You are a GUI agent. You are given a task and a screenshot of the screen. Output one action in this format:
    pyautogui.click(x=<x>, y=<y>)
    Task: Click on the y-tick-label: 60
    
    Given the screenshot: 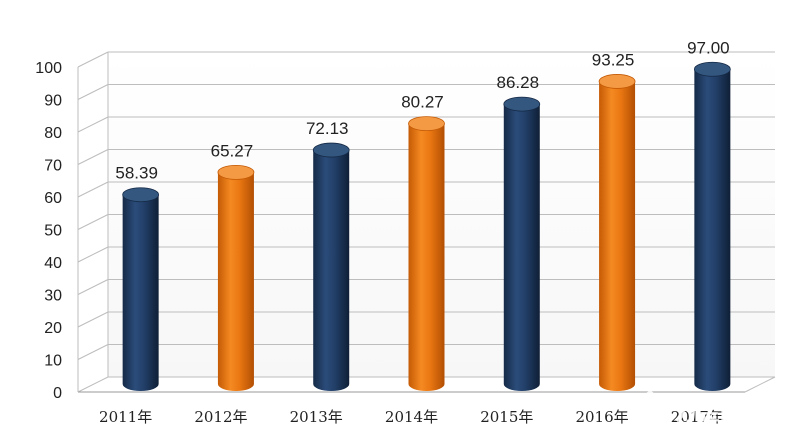 What is the action you would take?
    pyautogui.click(x=53, y=198)
    